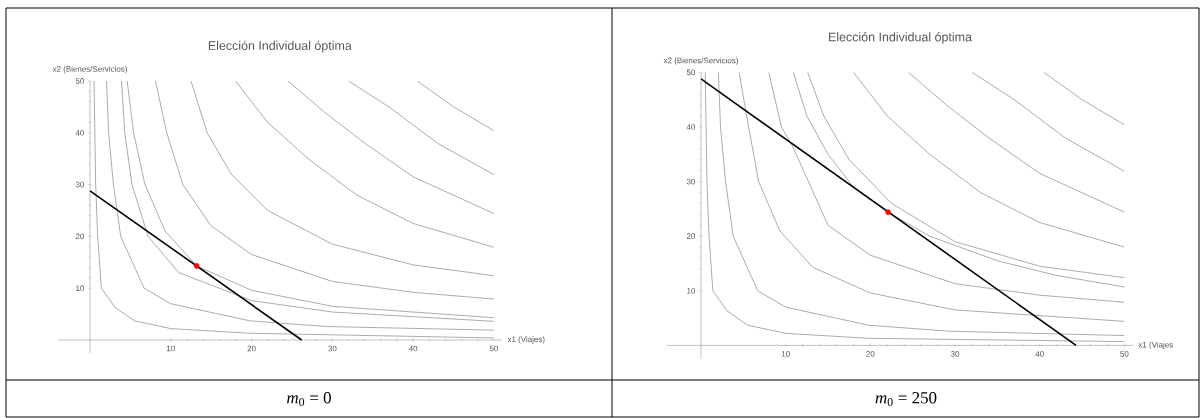 This screenshot has height=418, width=1201. I want to click on text: m$_{0}$ = 250, so click(906, 399).